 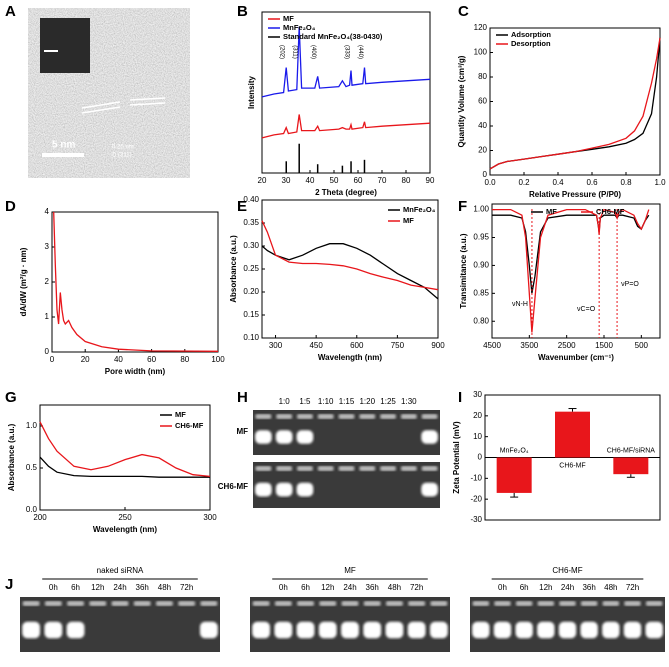 I want to click on y-tick-label: 0.0, so click(x=32, y=509).